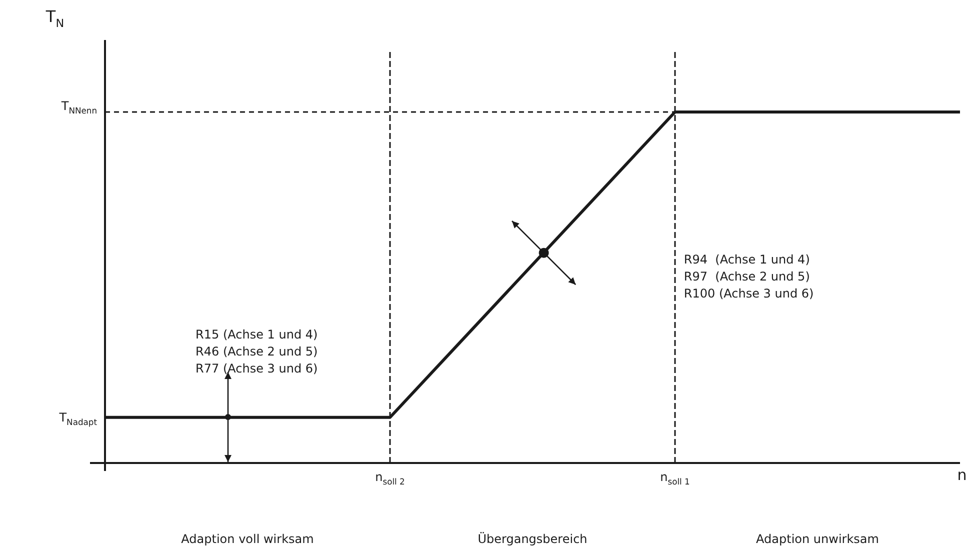  I want to click on text: Adaption unwirksam, so click(817, 539).